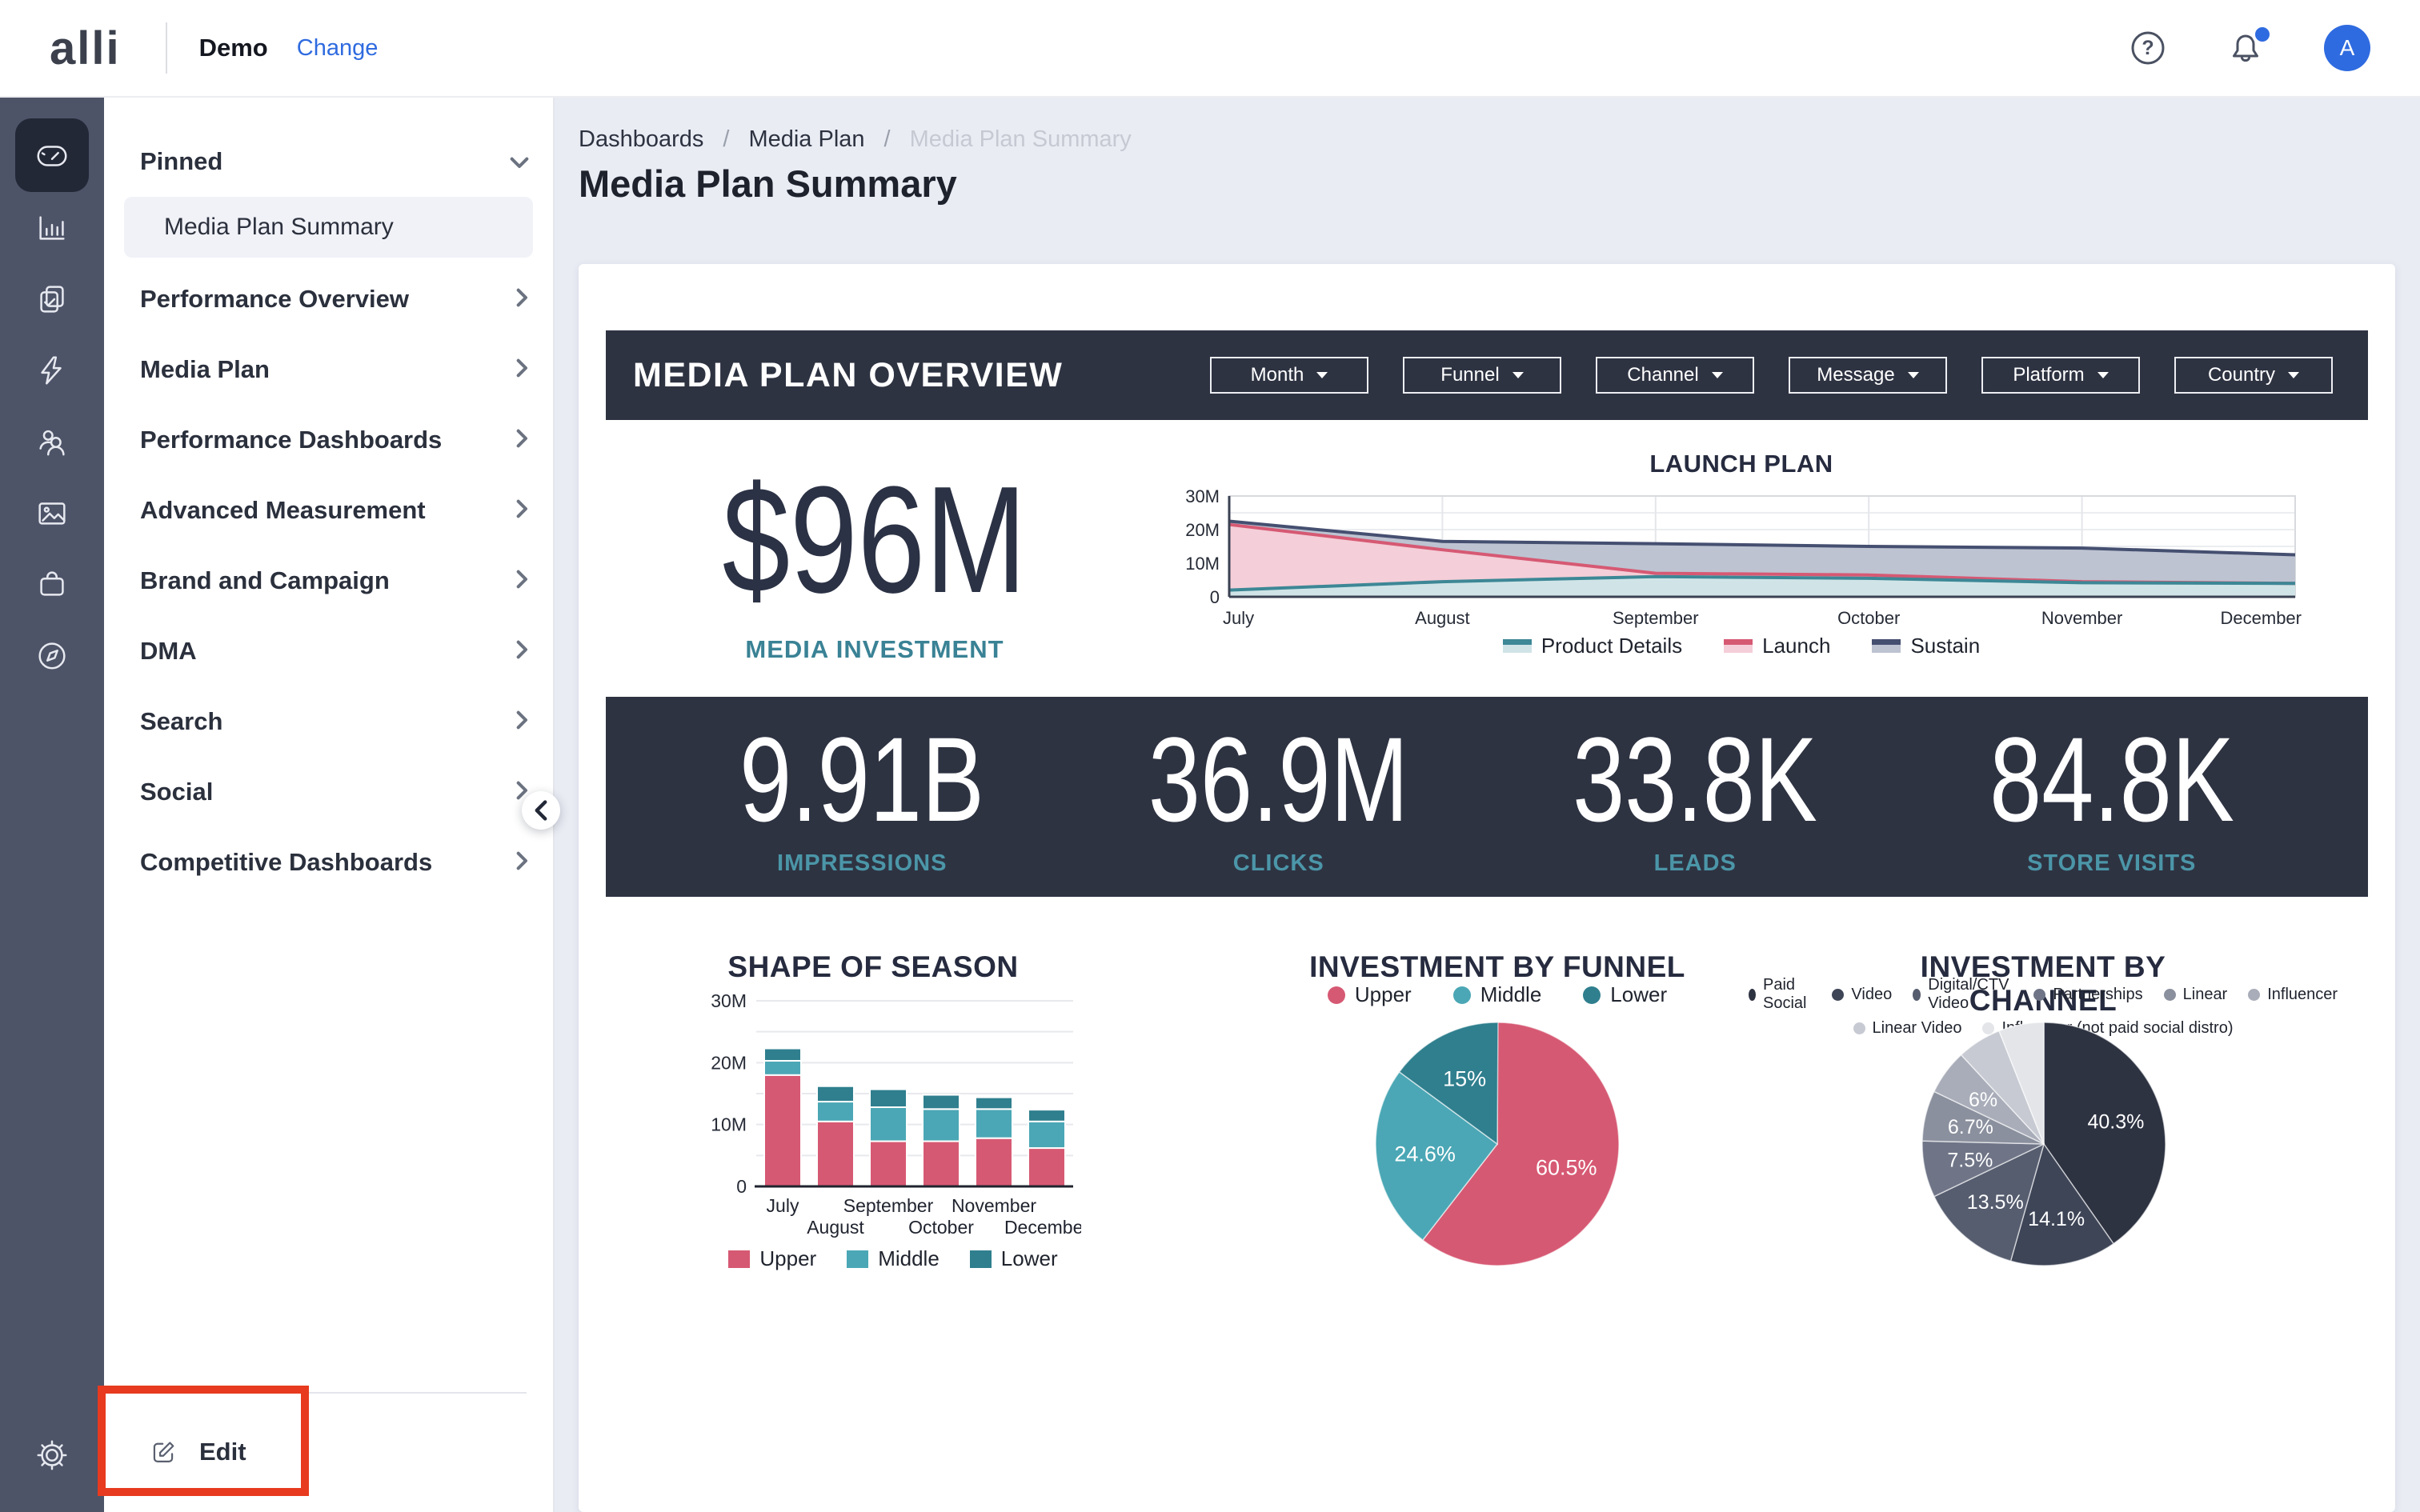 This screenshot has height=1512, width=2420. I want to click on sidebar-item-label: Performance Overview, so click(275, 299).